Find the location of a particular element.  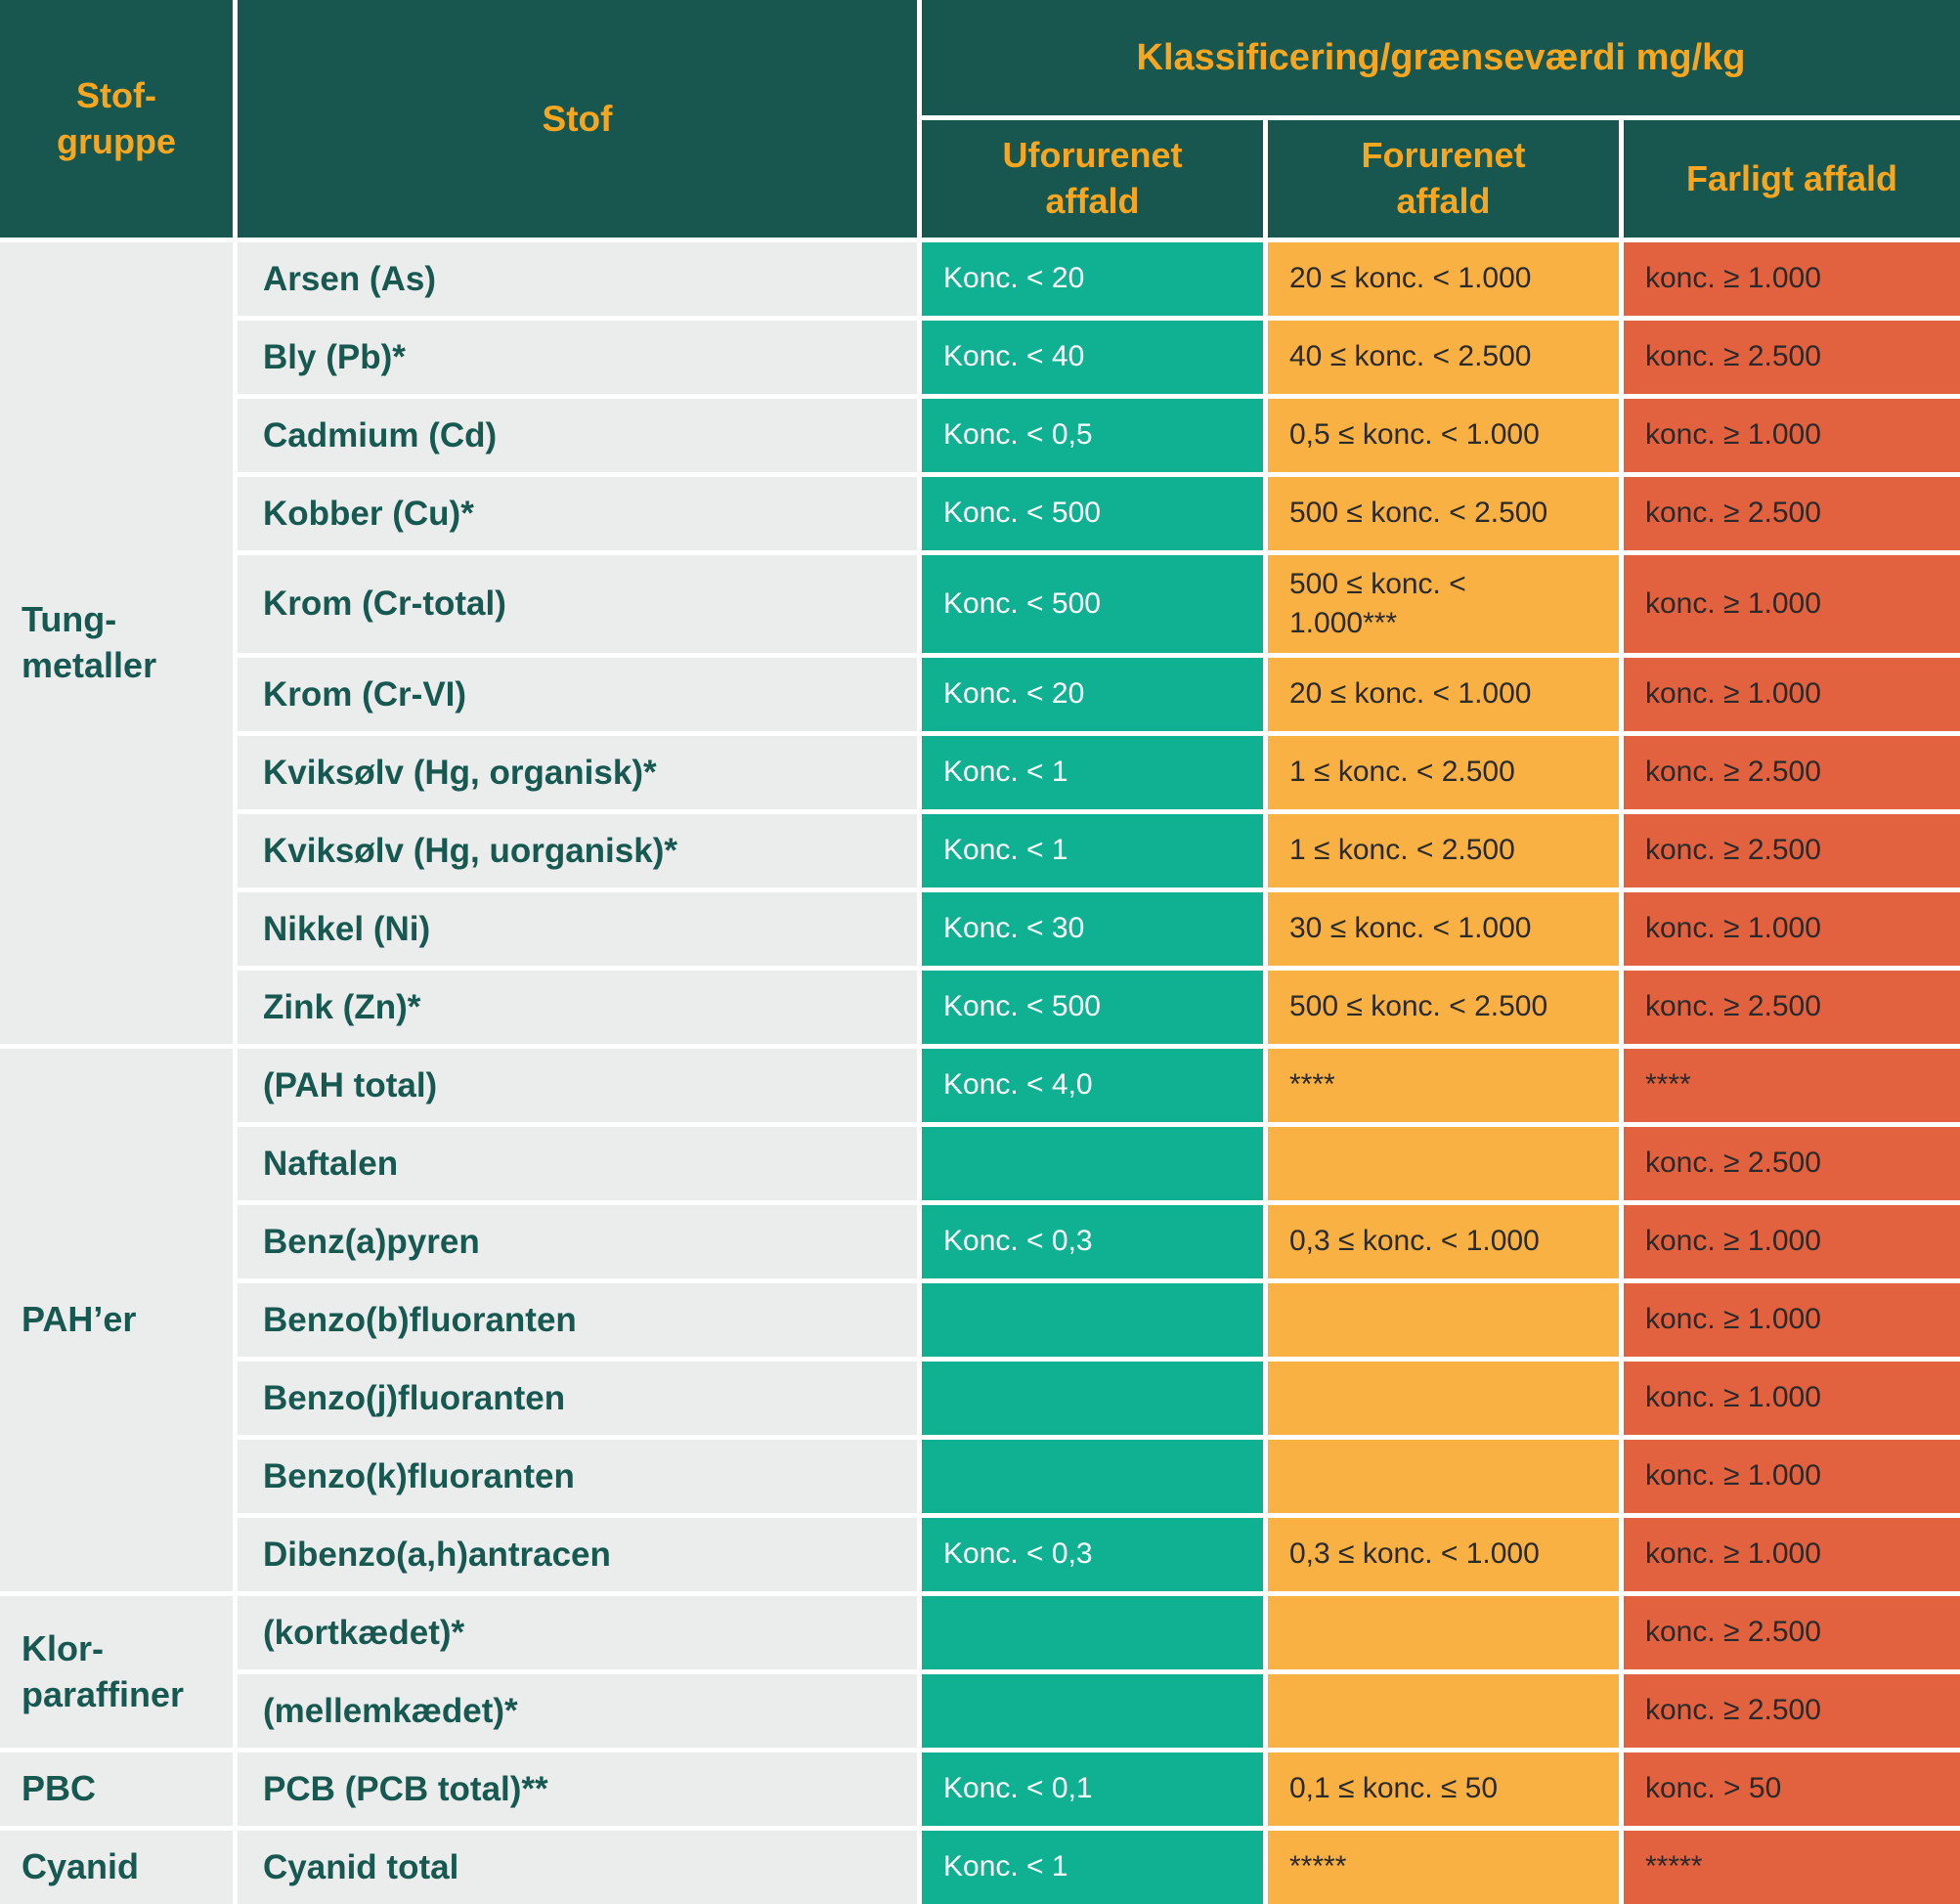

substance-name: (PAH total) is located at coordinates (578, 1085).